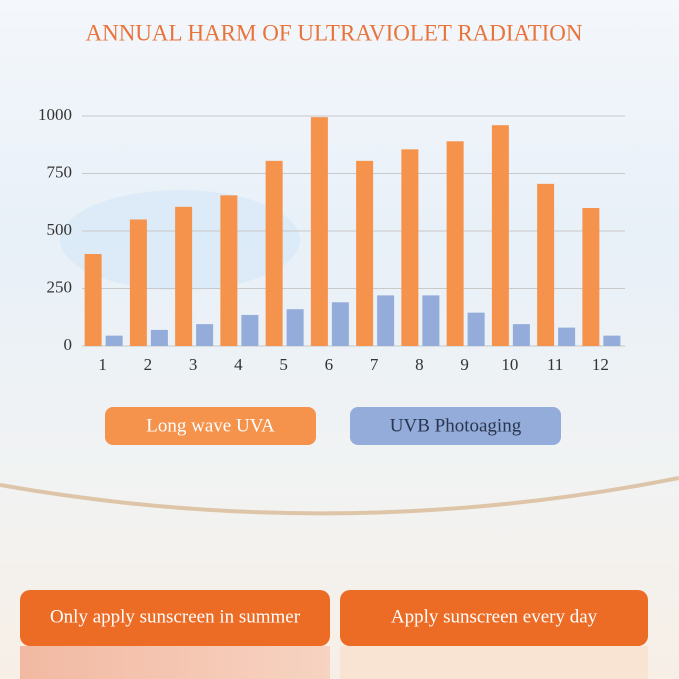 The width and height of the screenshot is (679, 679). Describe the element at coordinates (339, 496) in the screenshot. I see `decorative-curve` at that location.